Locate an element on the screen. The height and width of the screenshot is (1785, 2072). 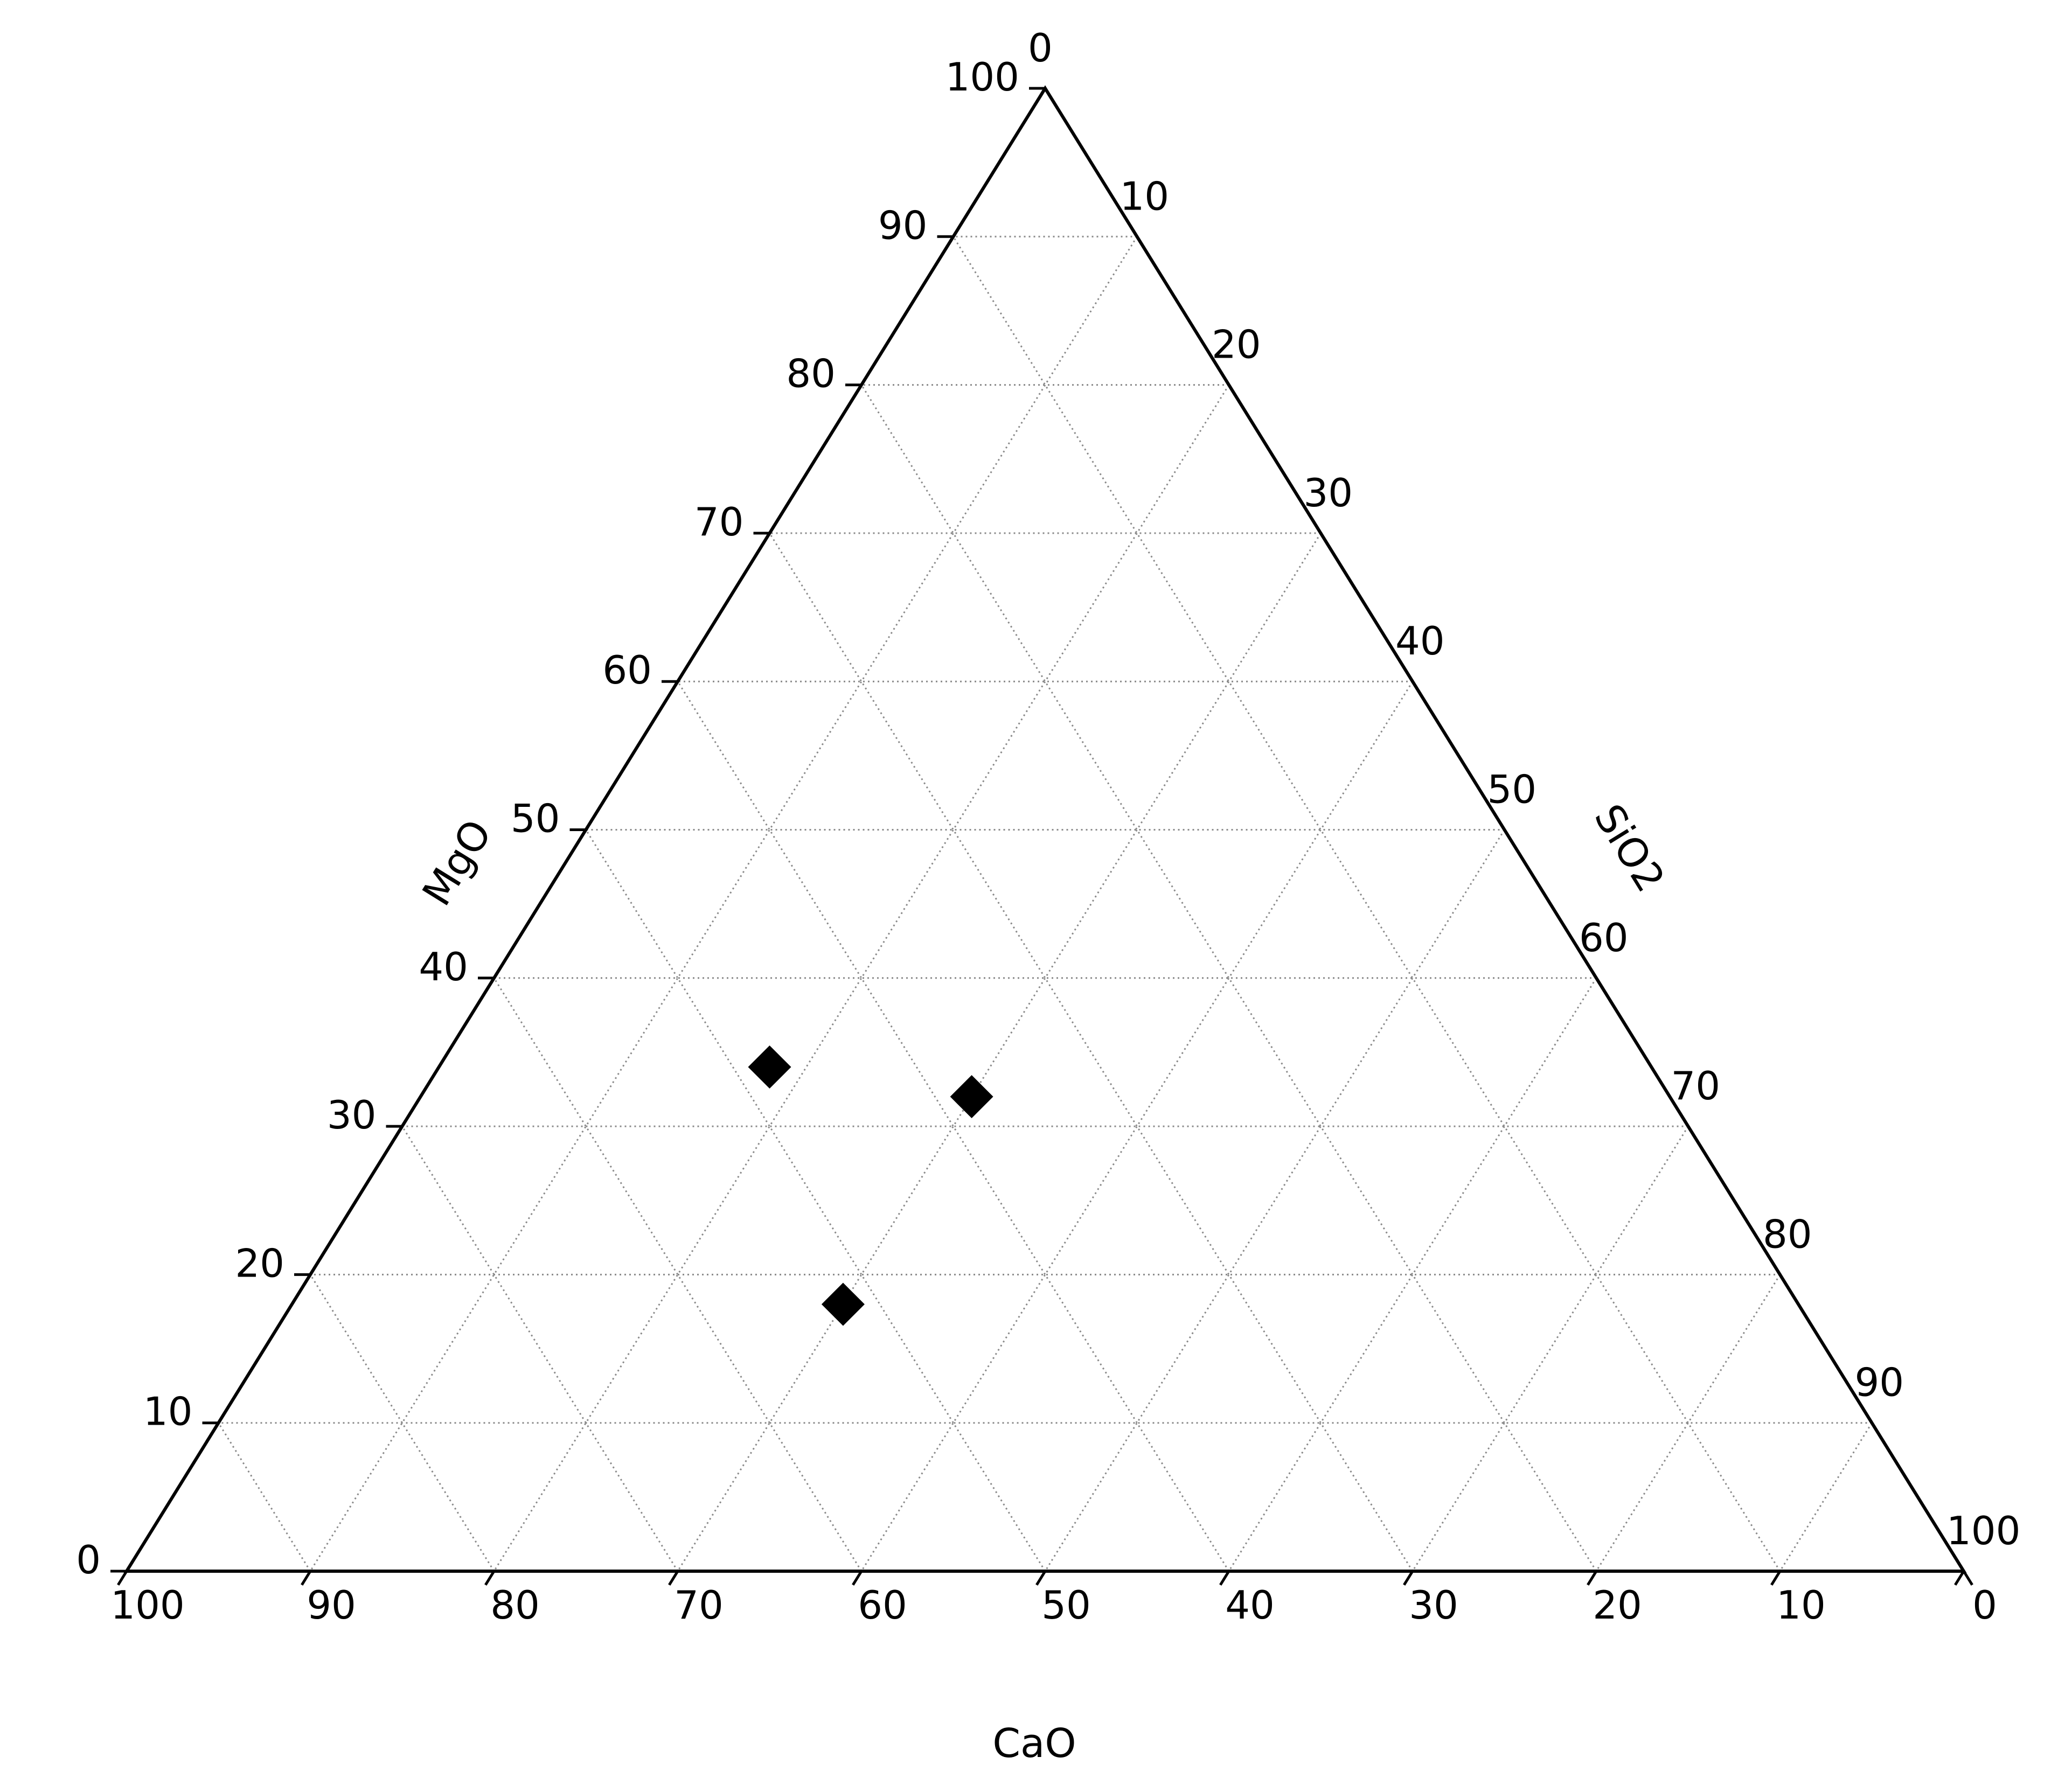
axis-title-cao: CaO is located at coordinates (1034, 1743).